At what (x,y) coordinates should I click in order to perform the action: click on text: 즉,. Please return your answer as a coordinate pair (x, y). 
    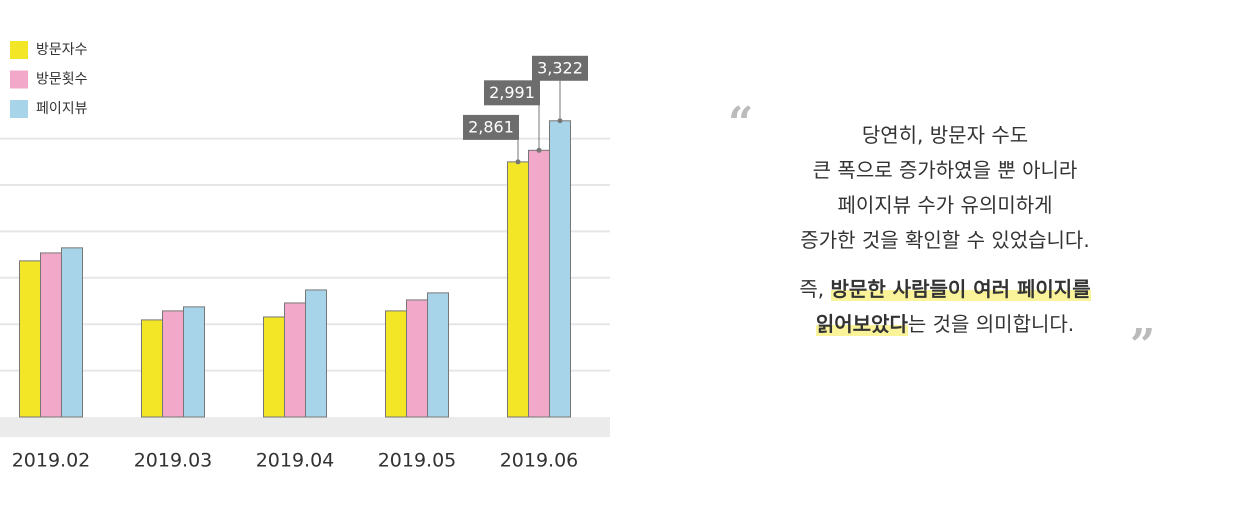
    Looking at the image, I should click on (815, 289).